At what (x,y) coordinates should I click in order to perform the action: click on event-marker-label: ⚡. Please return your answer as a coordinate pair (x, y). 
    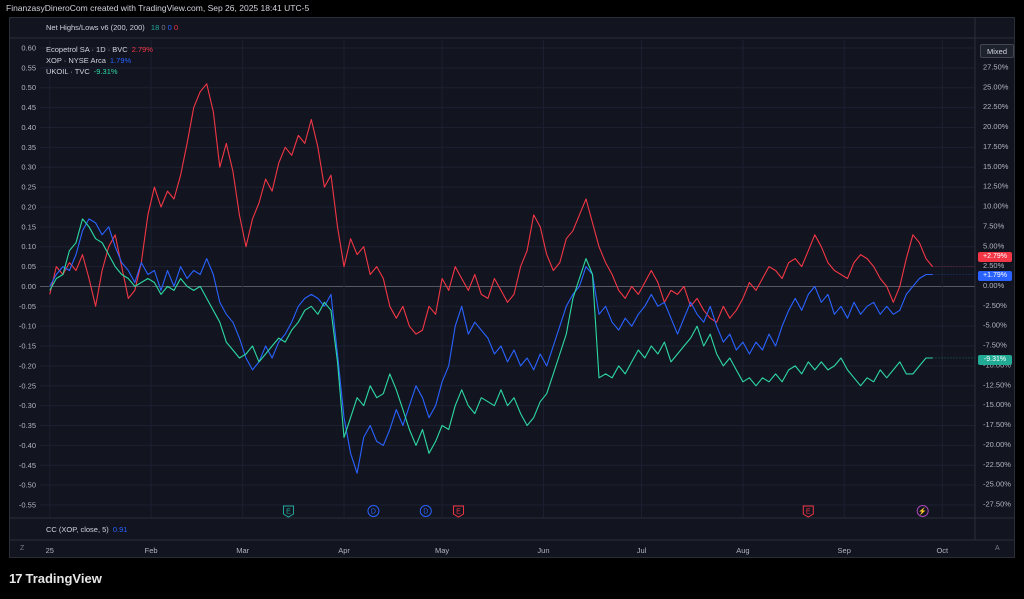
    Looking at the image, I should click on (922, 511).